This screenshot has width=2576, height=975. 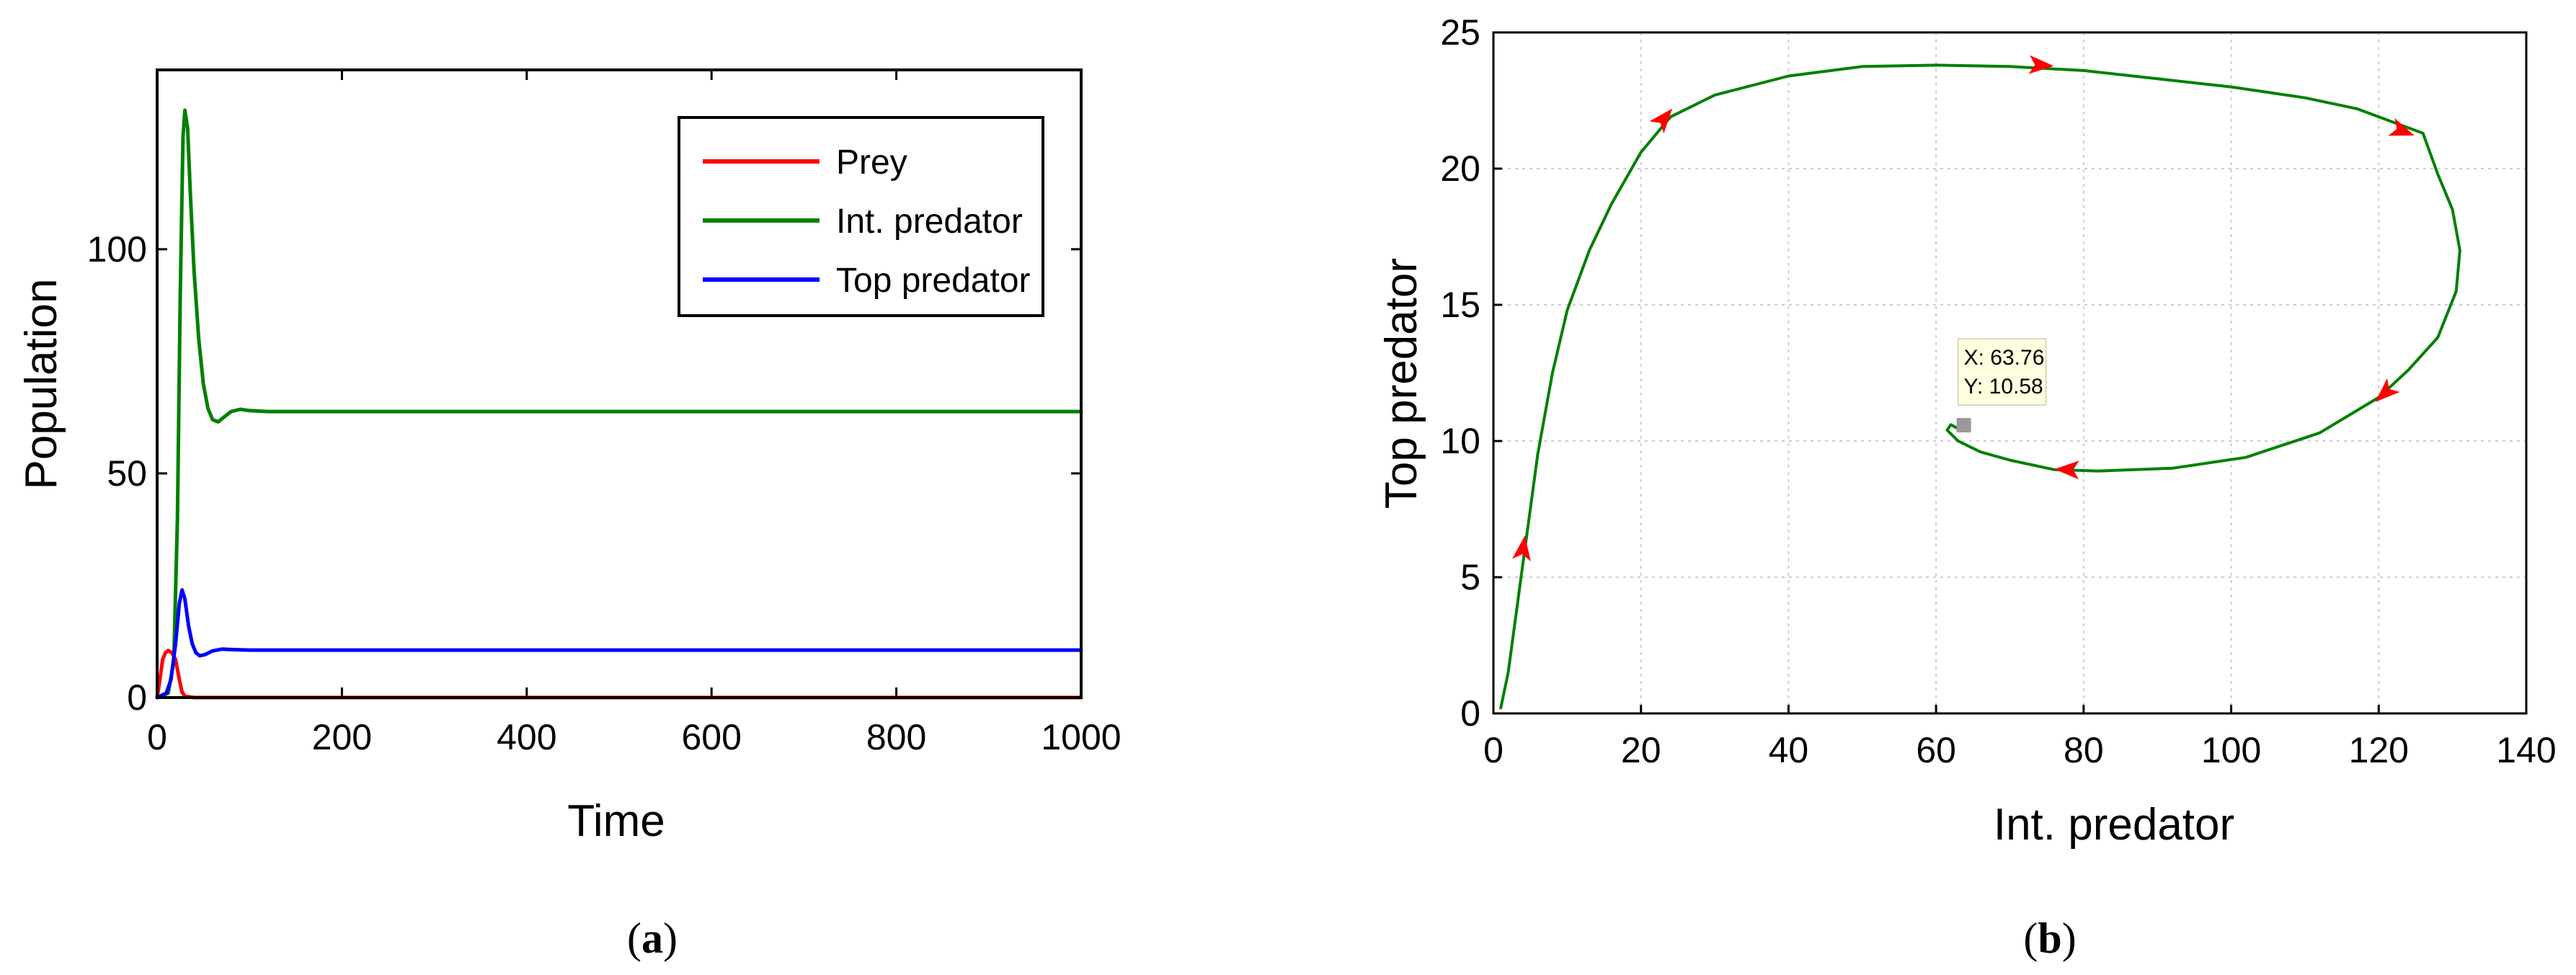 What do you see at coordinates (896, 737) in the screenshot?
I see `a-x-tick-label: 800` at bounding box center [896, 737].